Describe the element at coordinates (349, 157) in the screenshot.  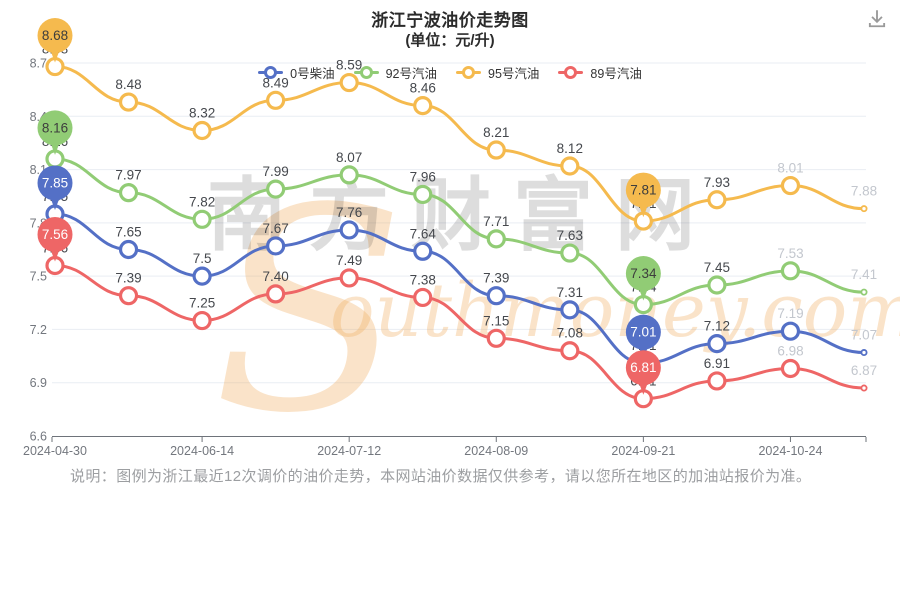
I see `value-label: 8.07` at that location.